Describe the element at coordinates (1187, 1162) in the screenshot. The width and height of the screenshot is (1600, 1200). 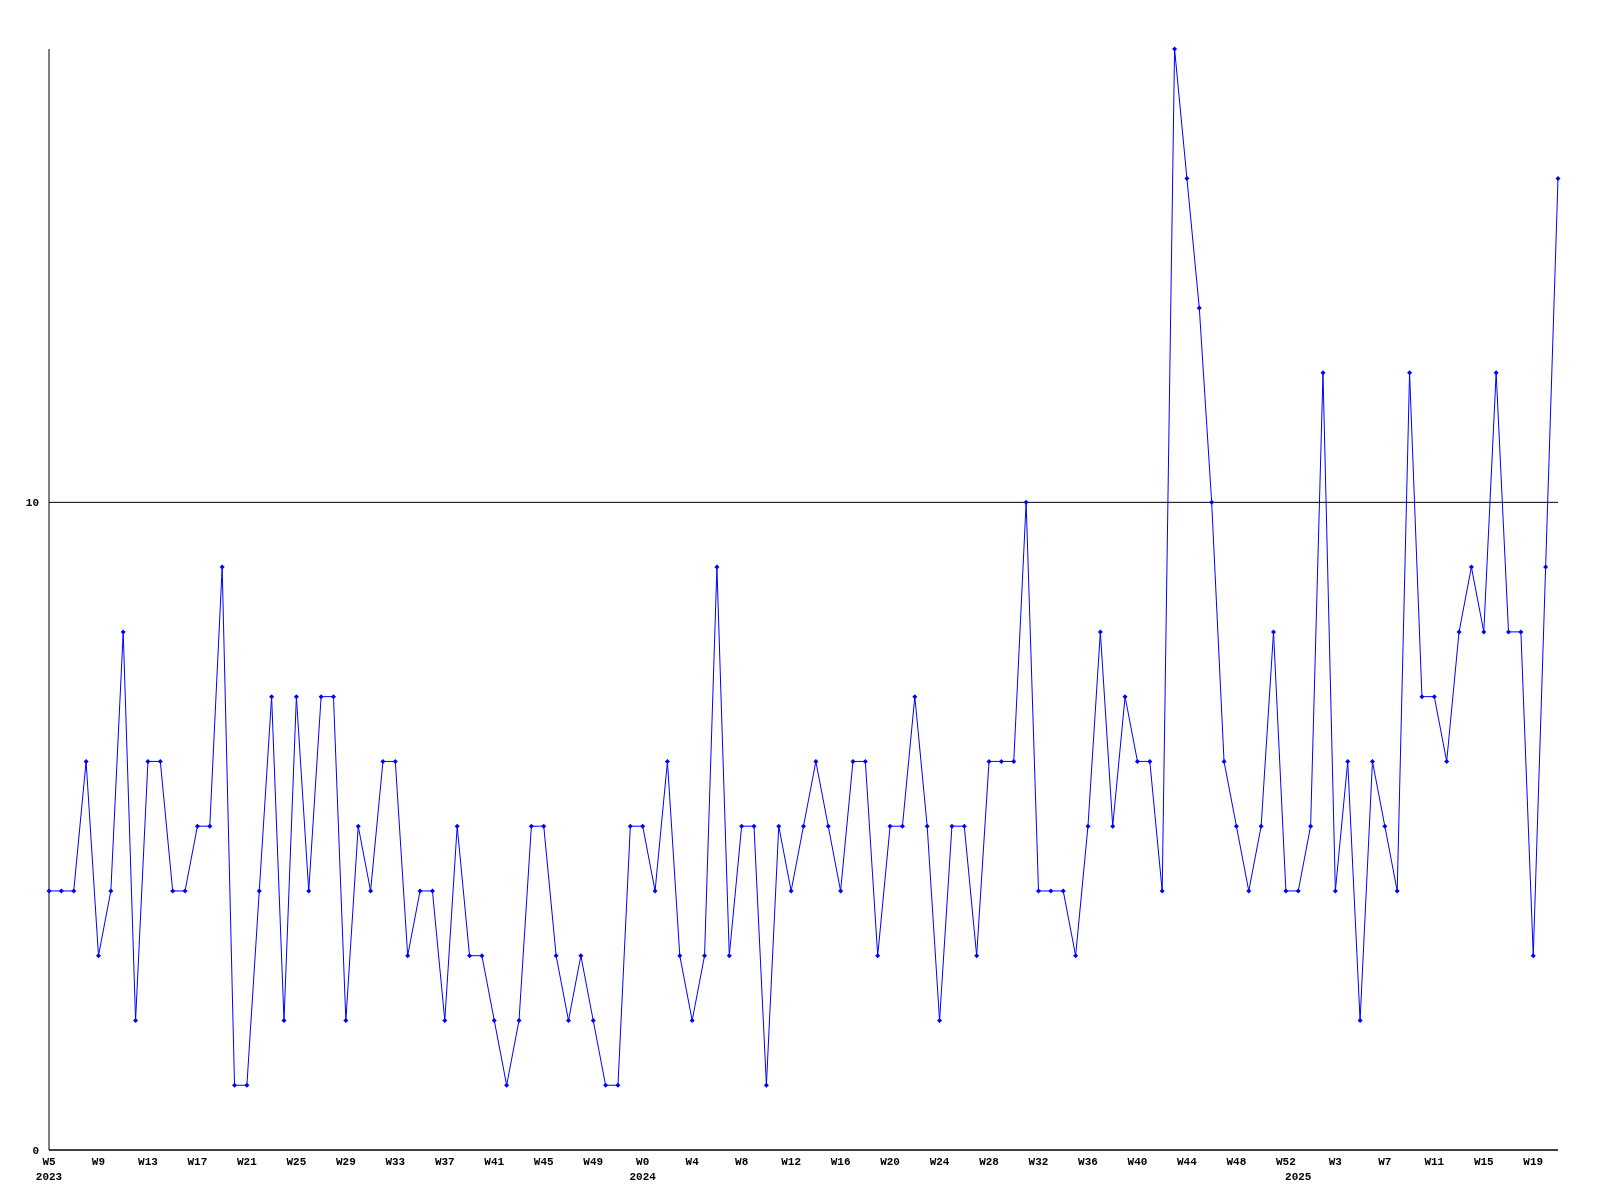
I see `x-tick-label: W44` at that location.